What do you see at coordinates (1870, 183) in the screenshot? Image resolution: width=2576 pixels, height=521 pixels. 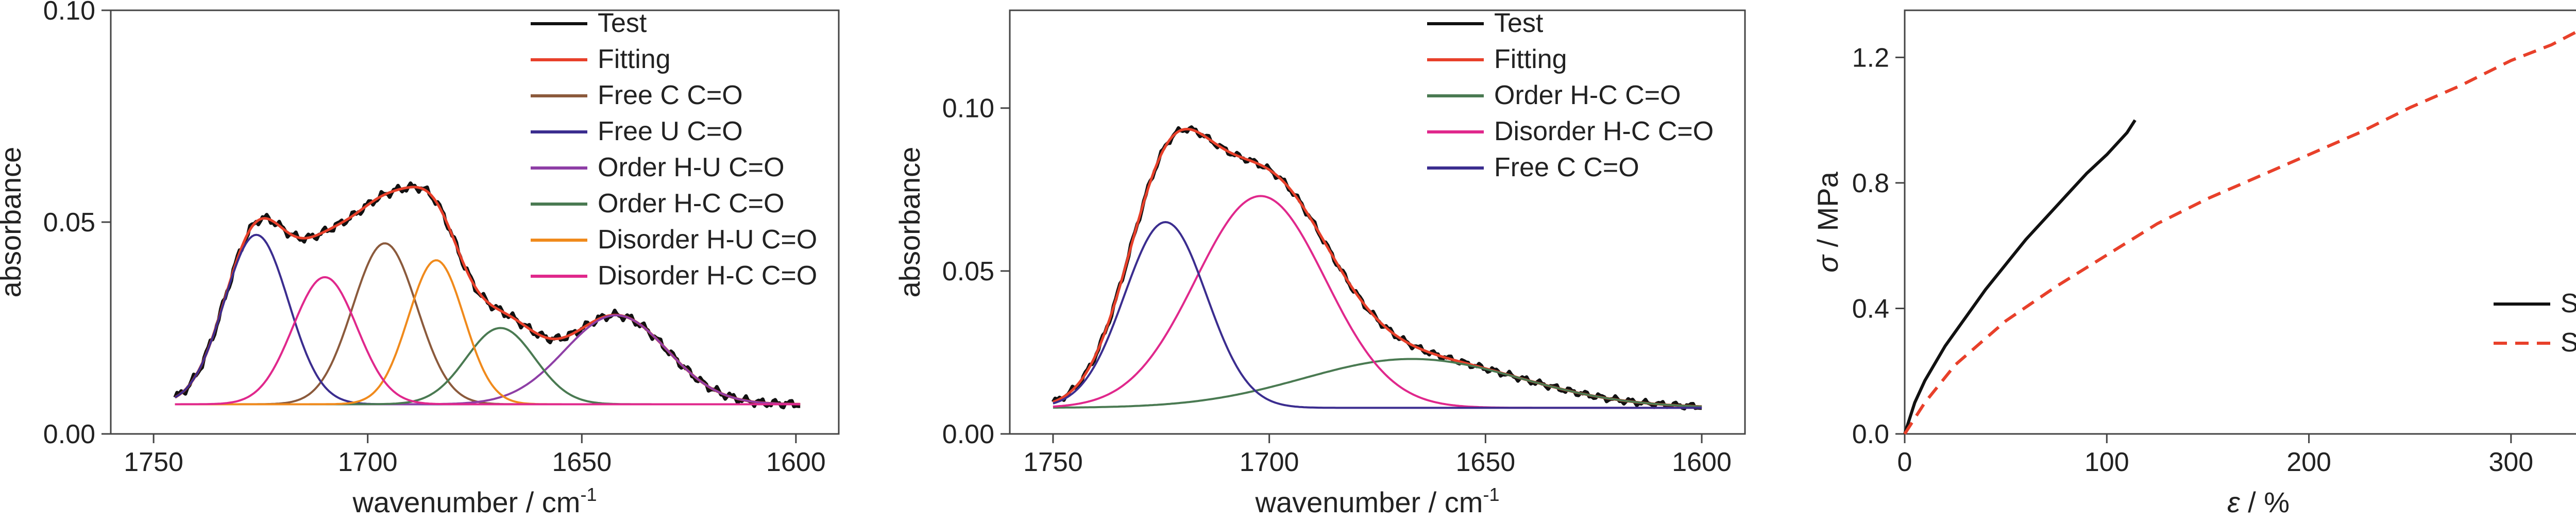 I see `y-tick-label: 0.8` at bounding box center [1870, 183].